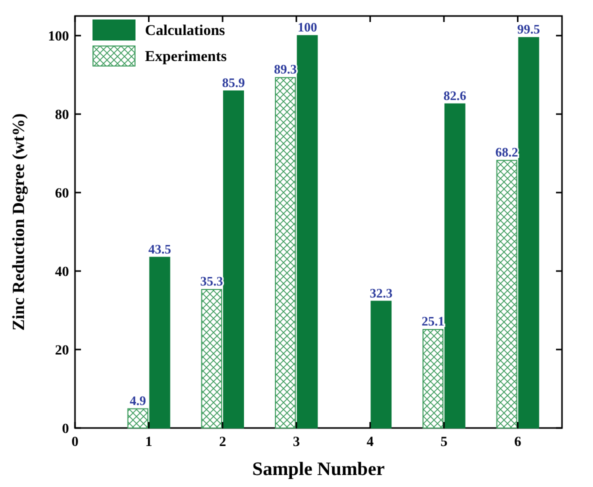 This screenshot has width=593, height=487. Describe the element at coordinates (212, 280) in the screenshot. I see `data-label: 35.3` at that location.